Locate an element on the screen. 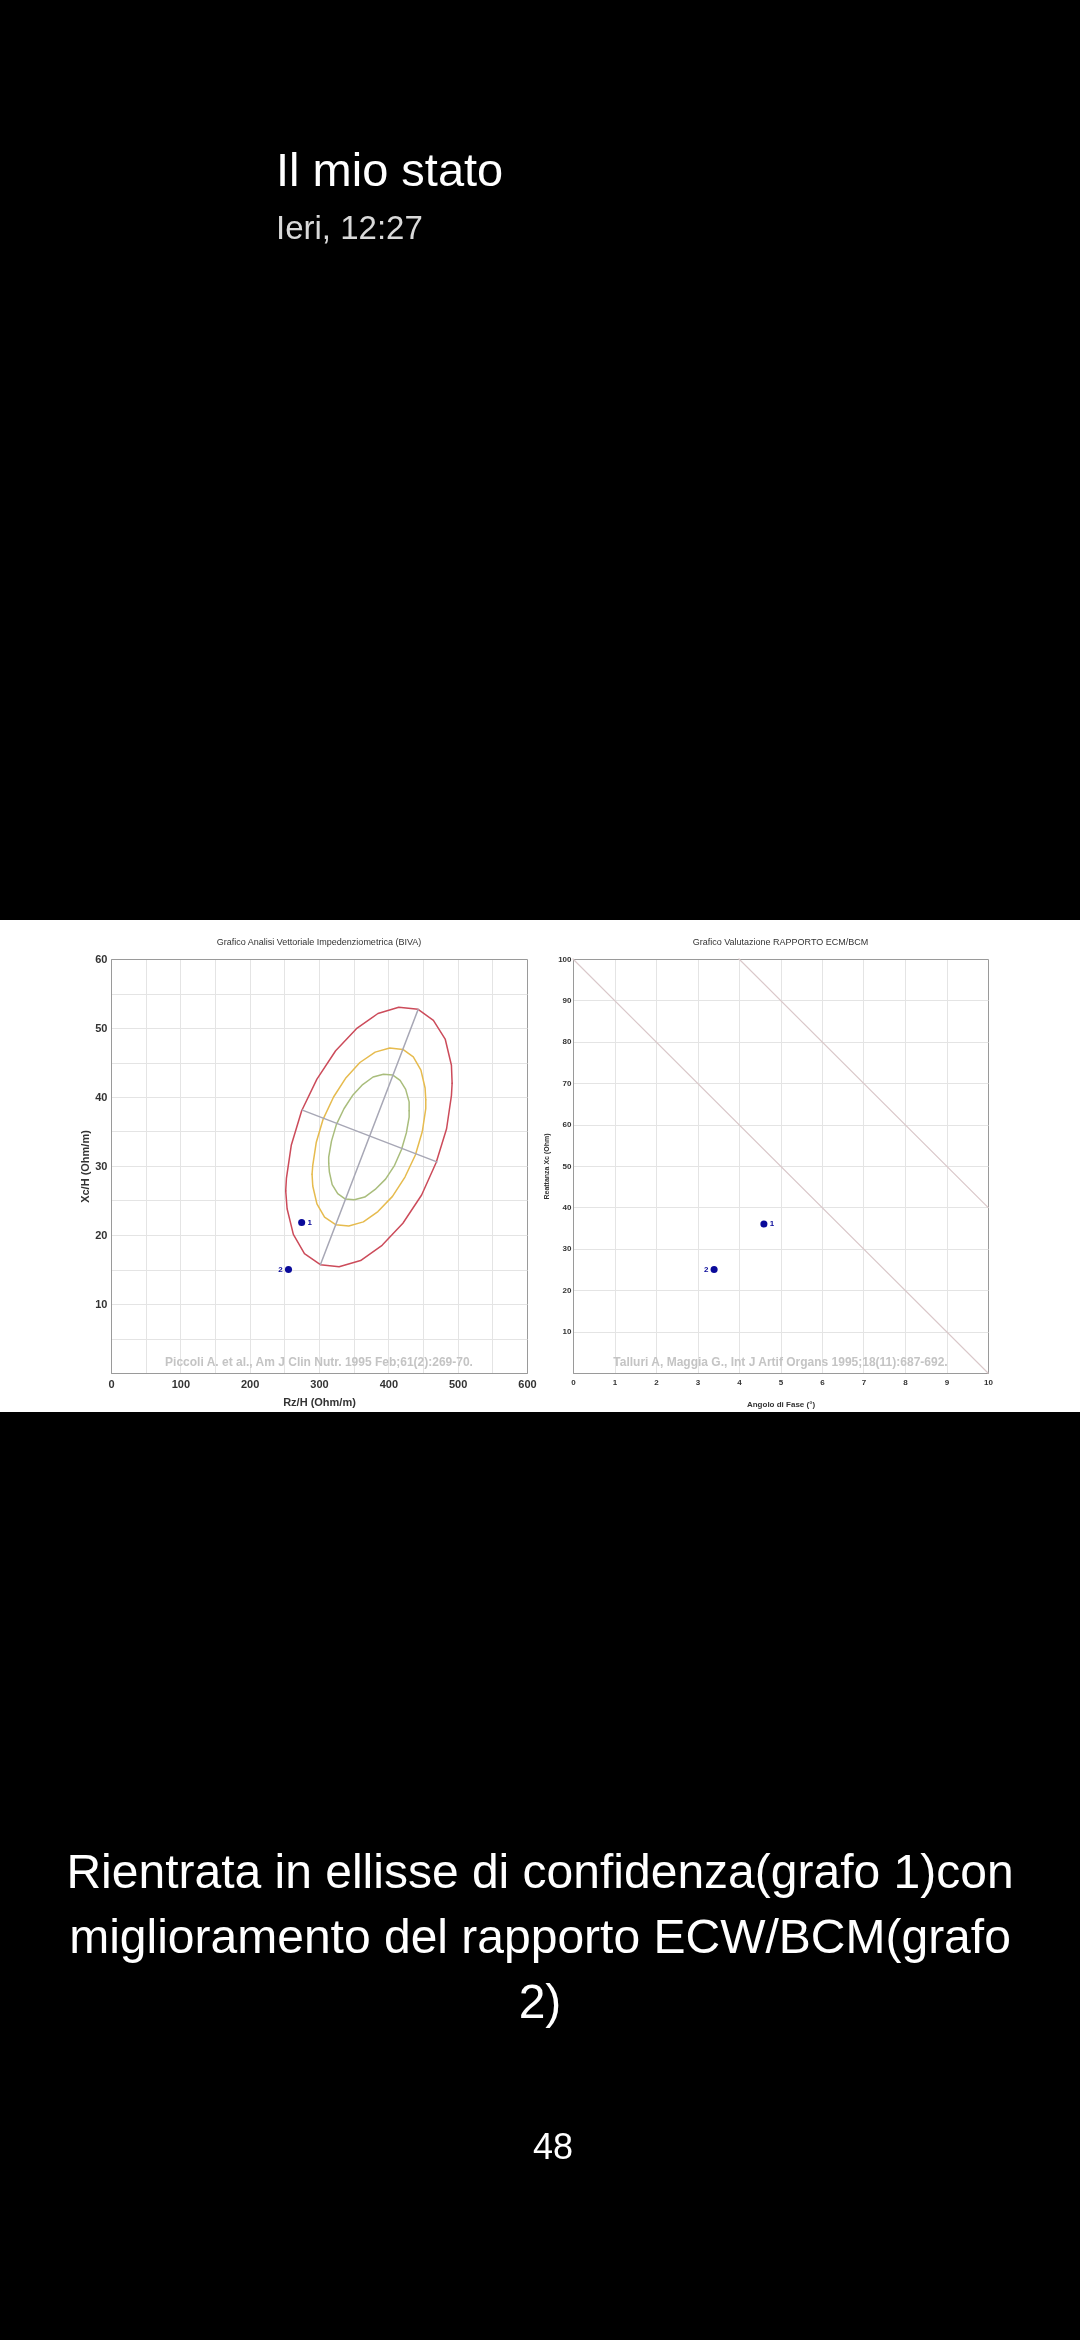 The width and height of the screenshot is (1080, 2340). text: 48 is located at coordinates (553, 2146).